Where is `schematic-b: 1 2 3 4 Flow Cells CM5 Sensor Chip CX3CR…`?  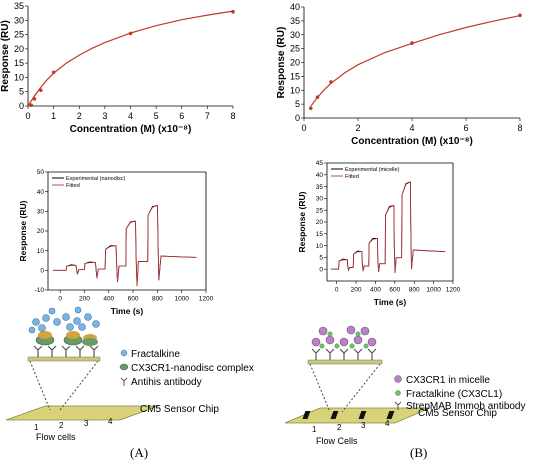 schematic-b: 1 2 3 4 Flow Cells CM5 Sensor Chip CX3CR… is located at coordinates (405, 385).